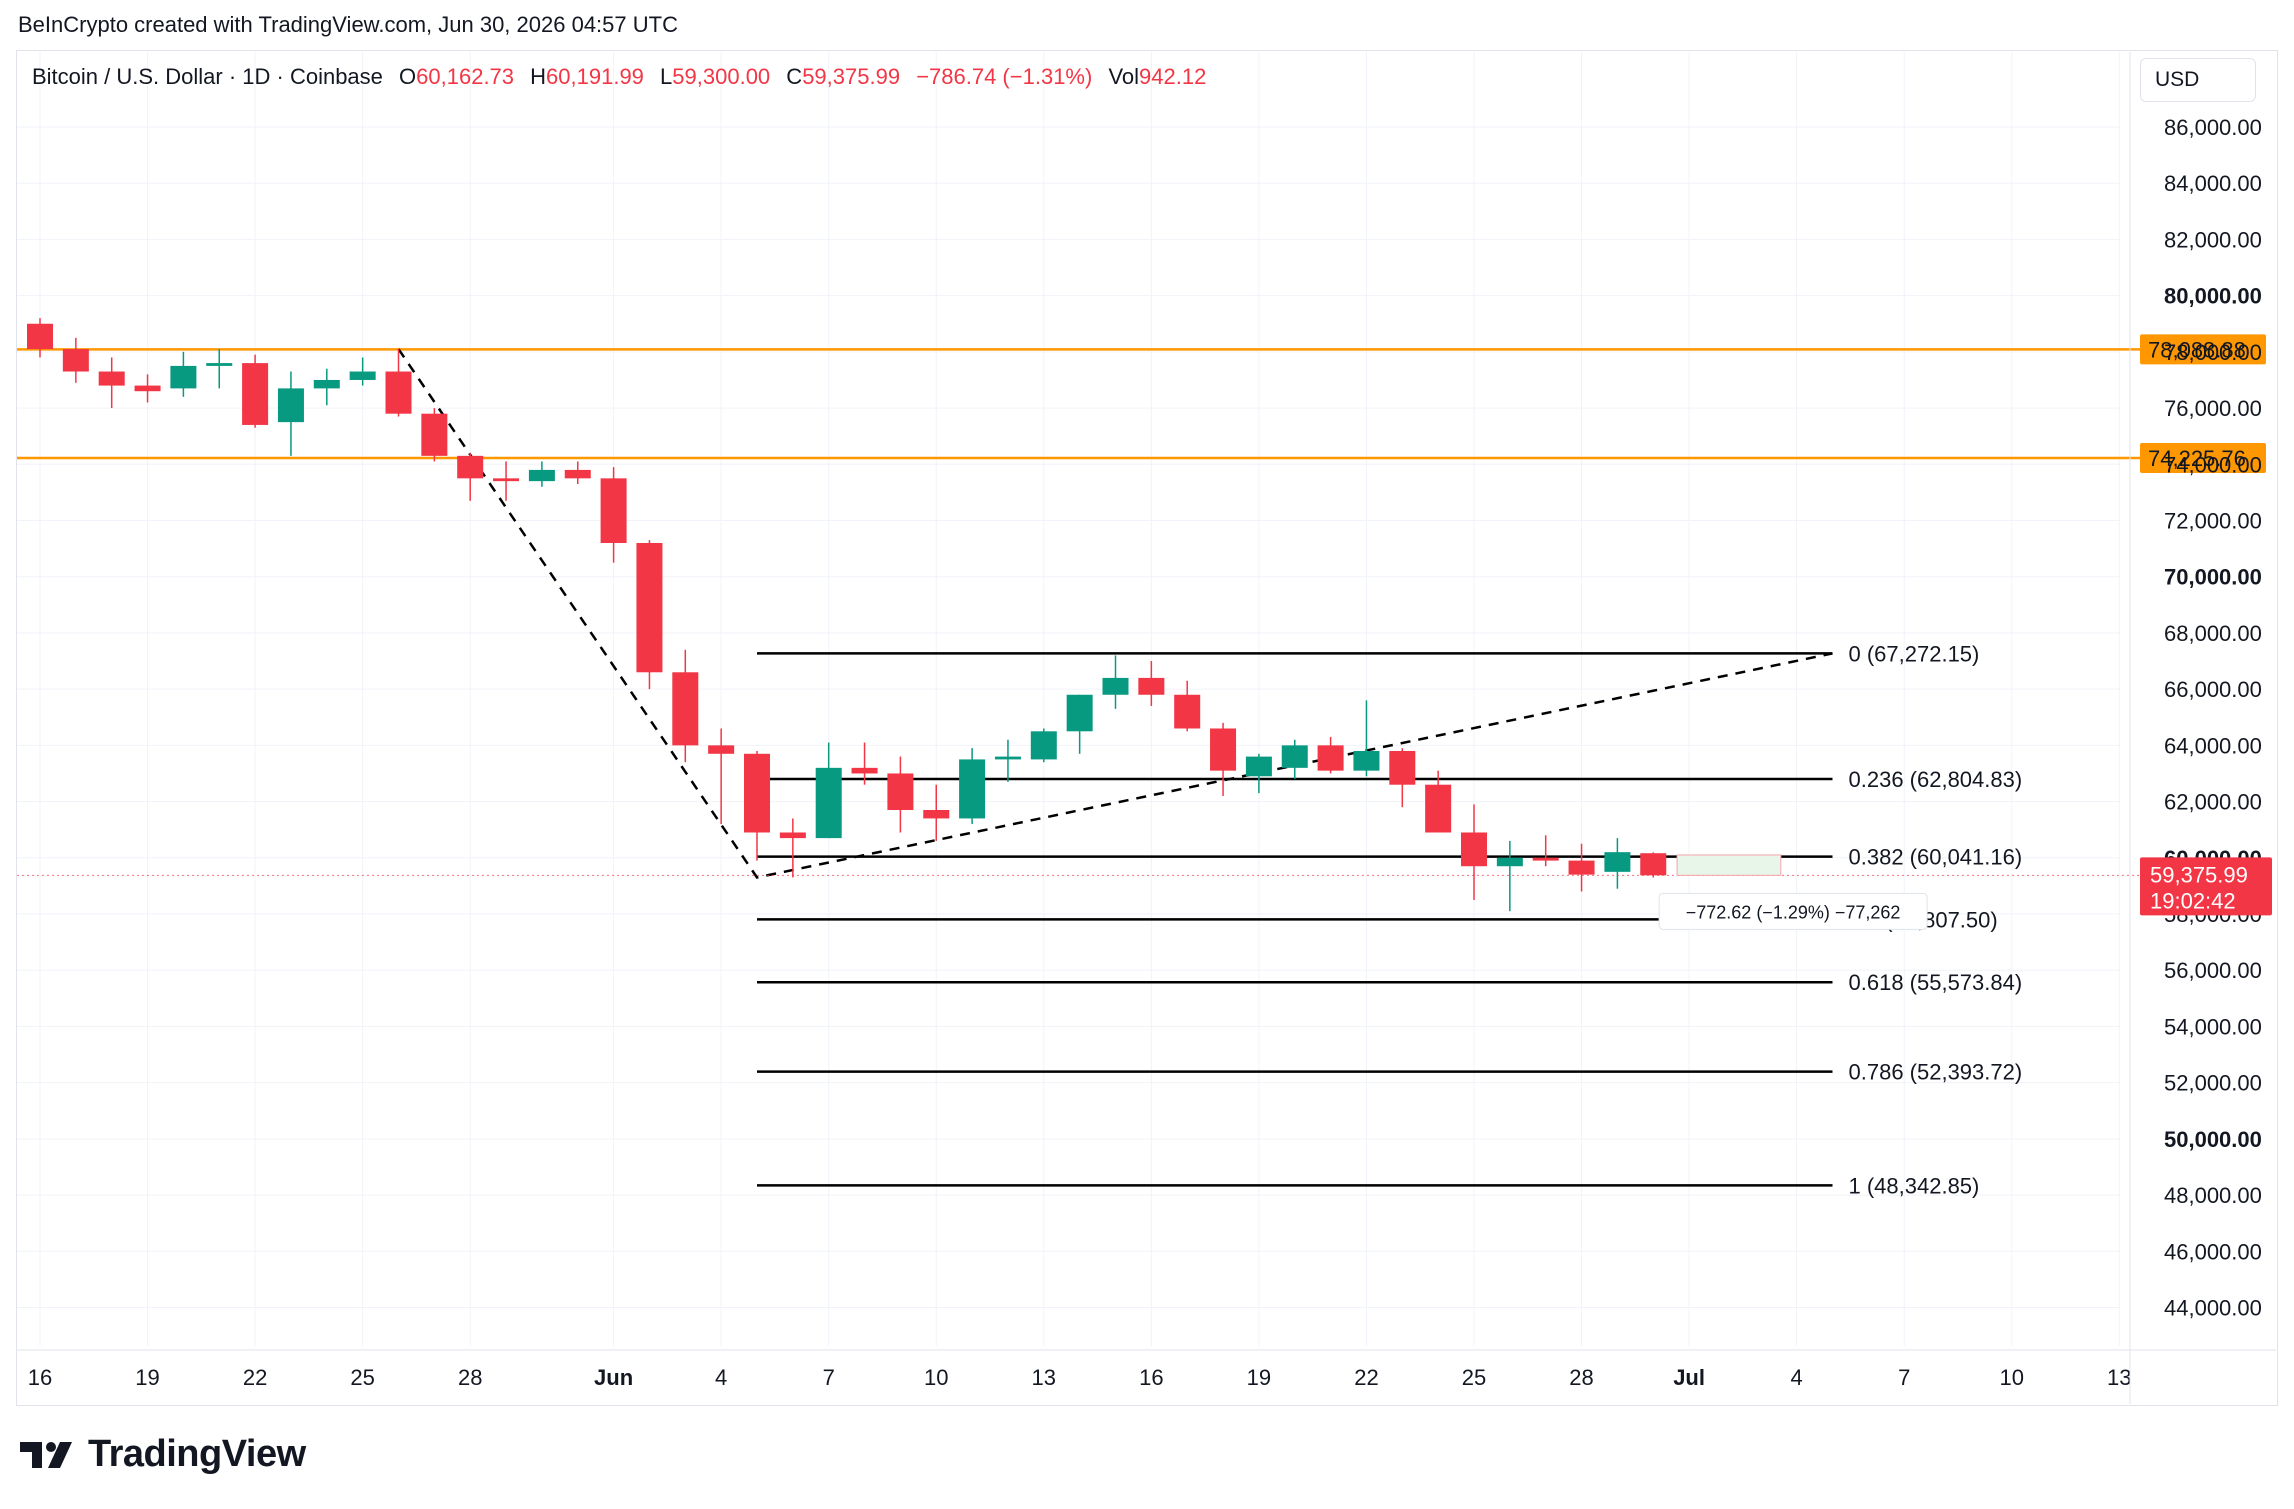 The width and height of the screenshot is (2294, 1509). What do you see at coordinates (1004, 76) in the screenshot?
I see `change-value: −786.74 (−1.31%)` at bounding box center [1004, 76].